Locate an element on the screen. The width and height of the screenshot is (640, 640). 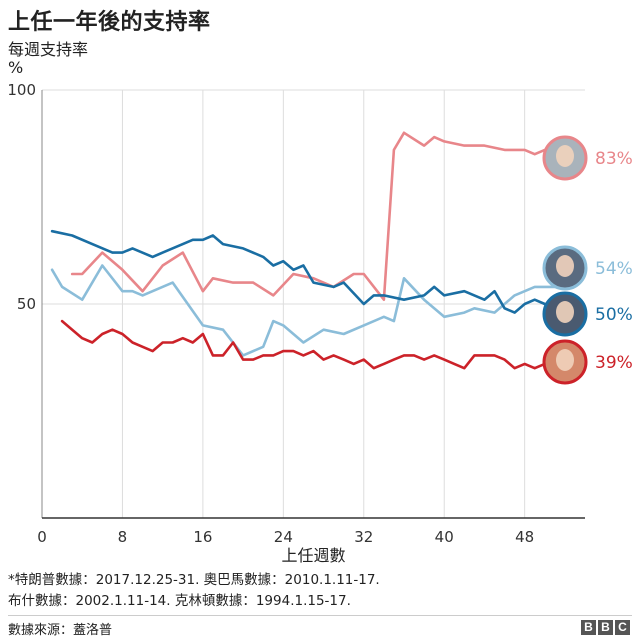
x-tick-label: 8 is located at coordinates (123, 537).